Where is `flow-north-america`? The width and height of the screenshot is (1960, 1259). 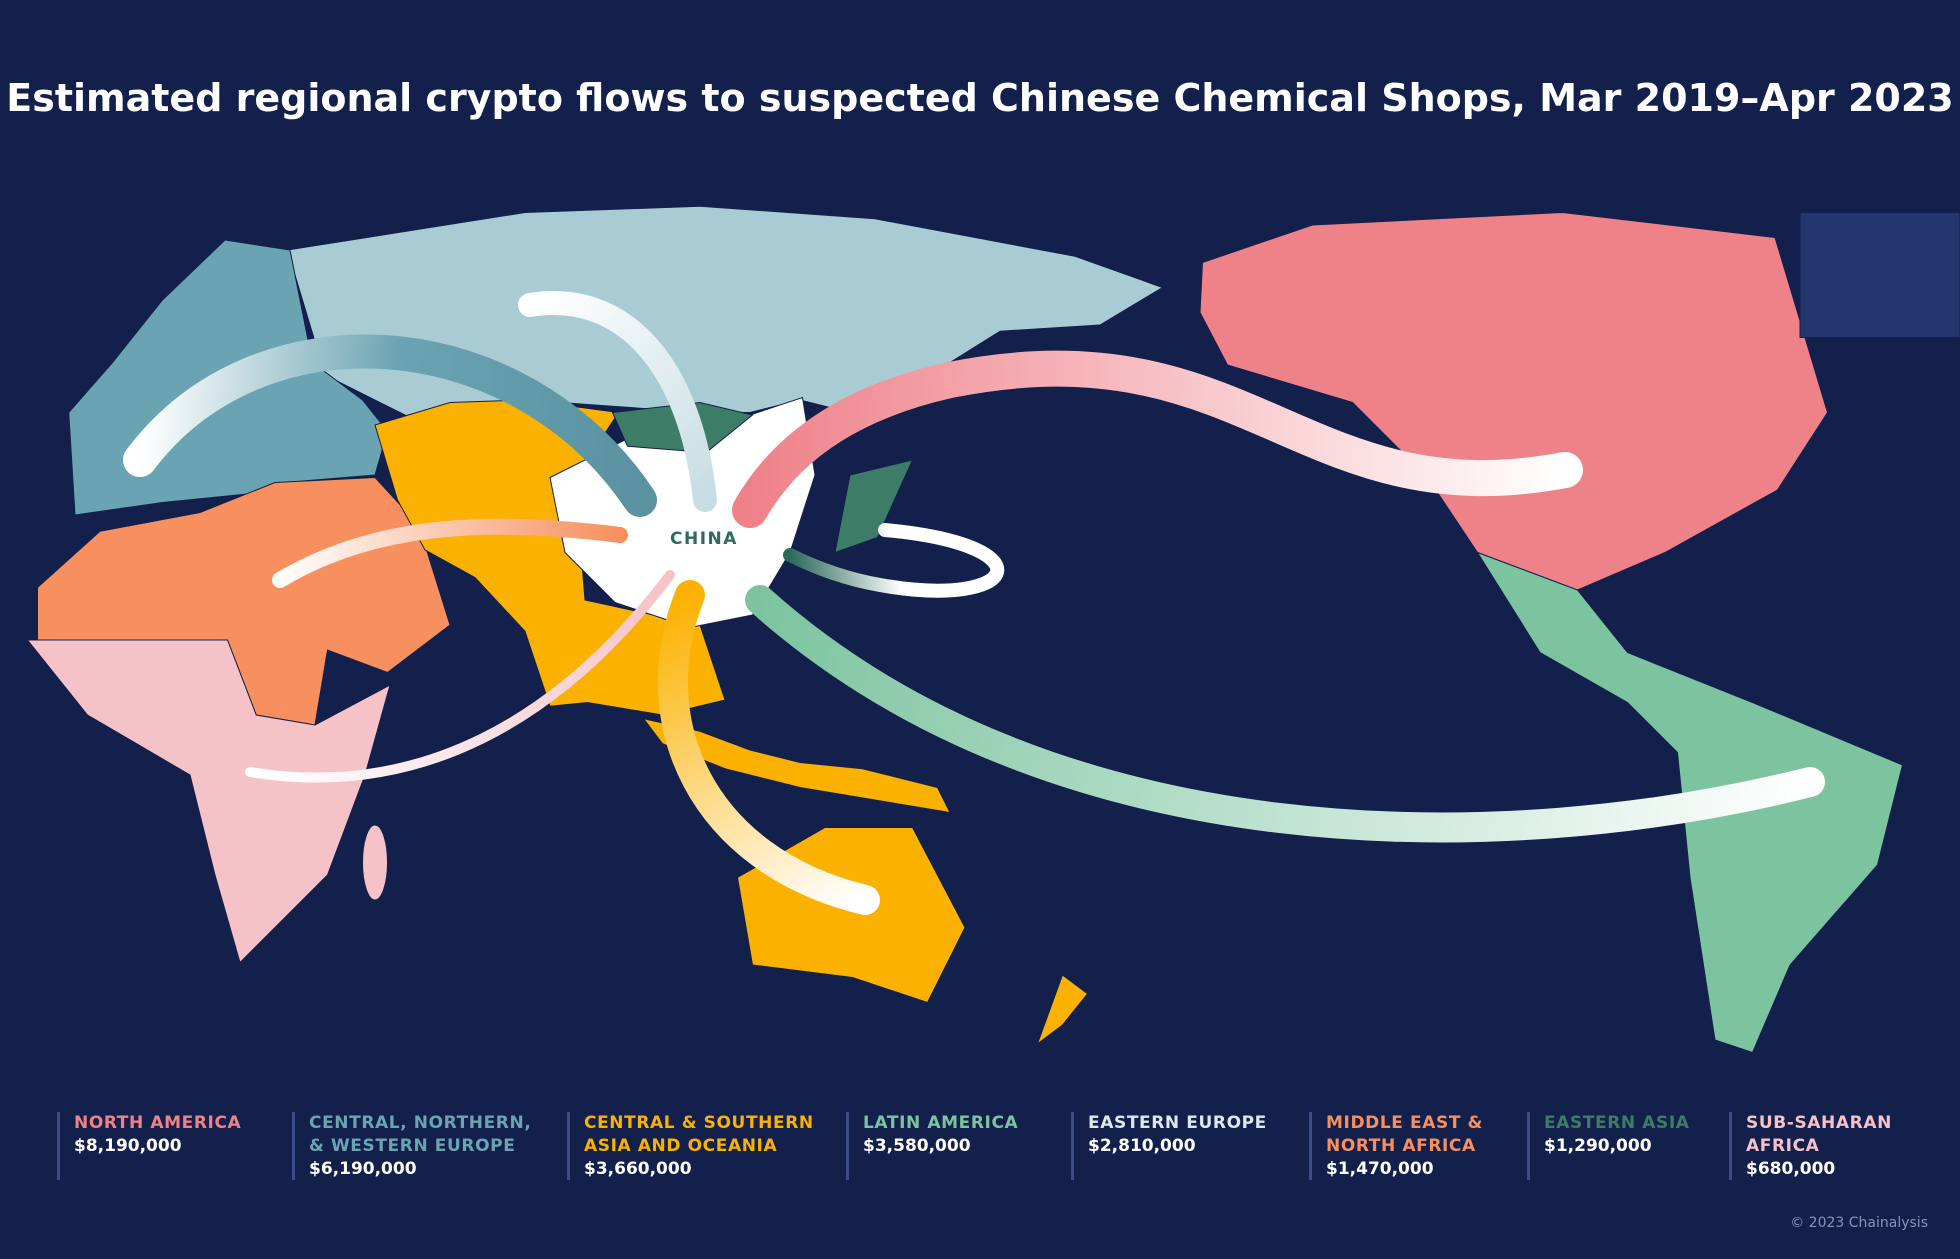 flow-north-america is located at coordinates (1157, 439).